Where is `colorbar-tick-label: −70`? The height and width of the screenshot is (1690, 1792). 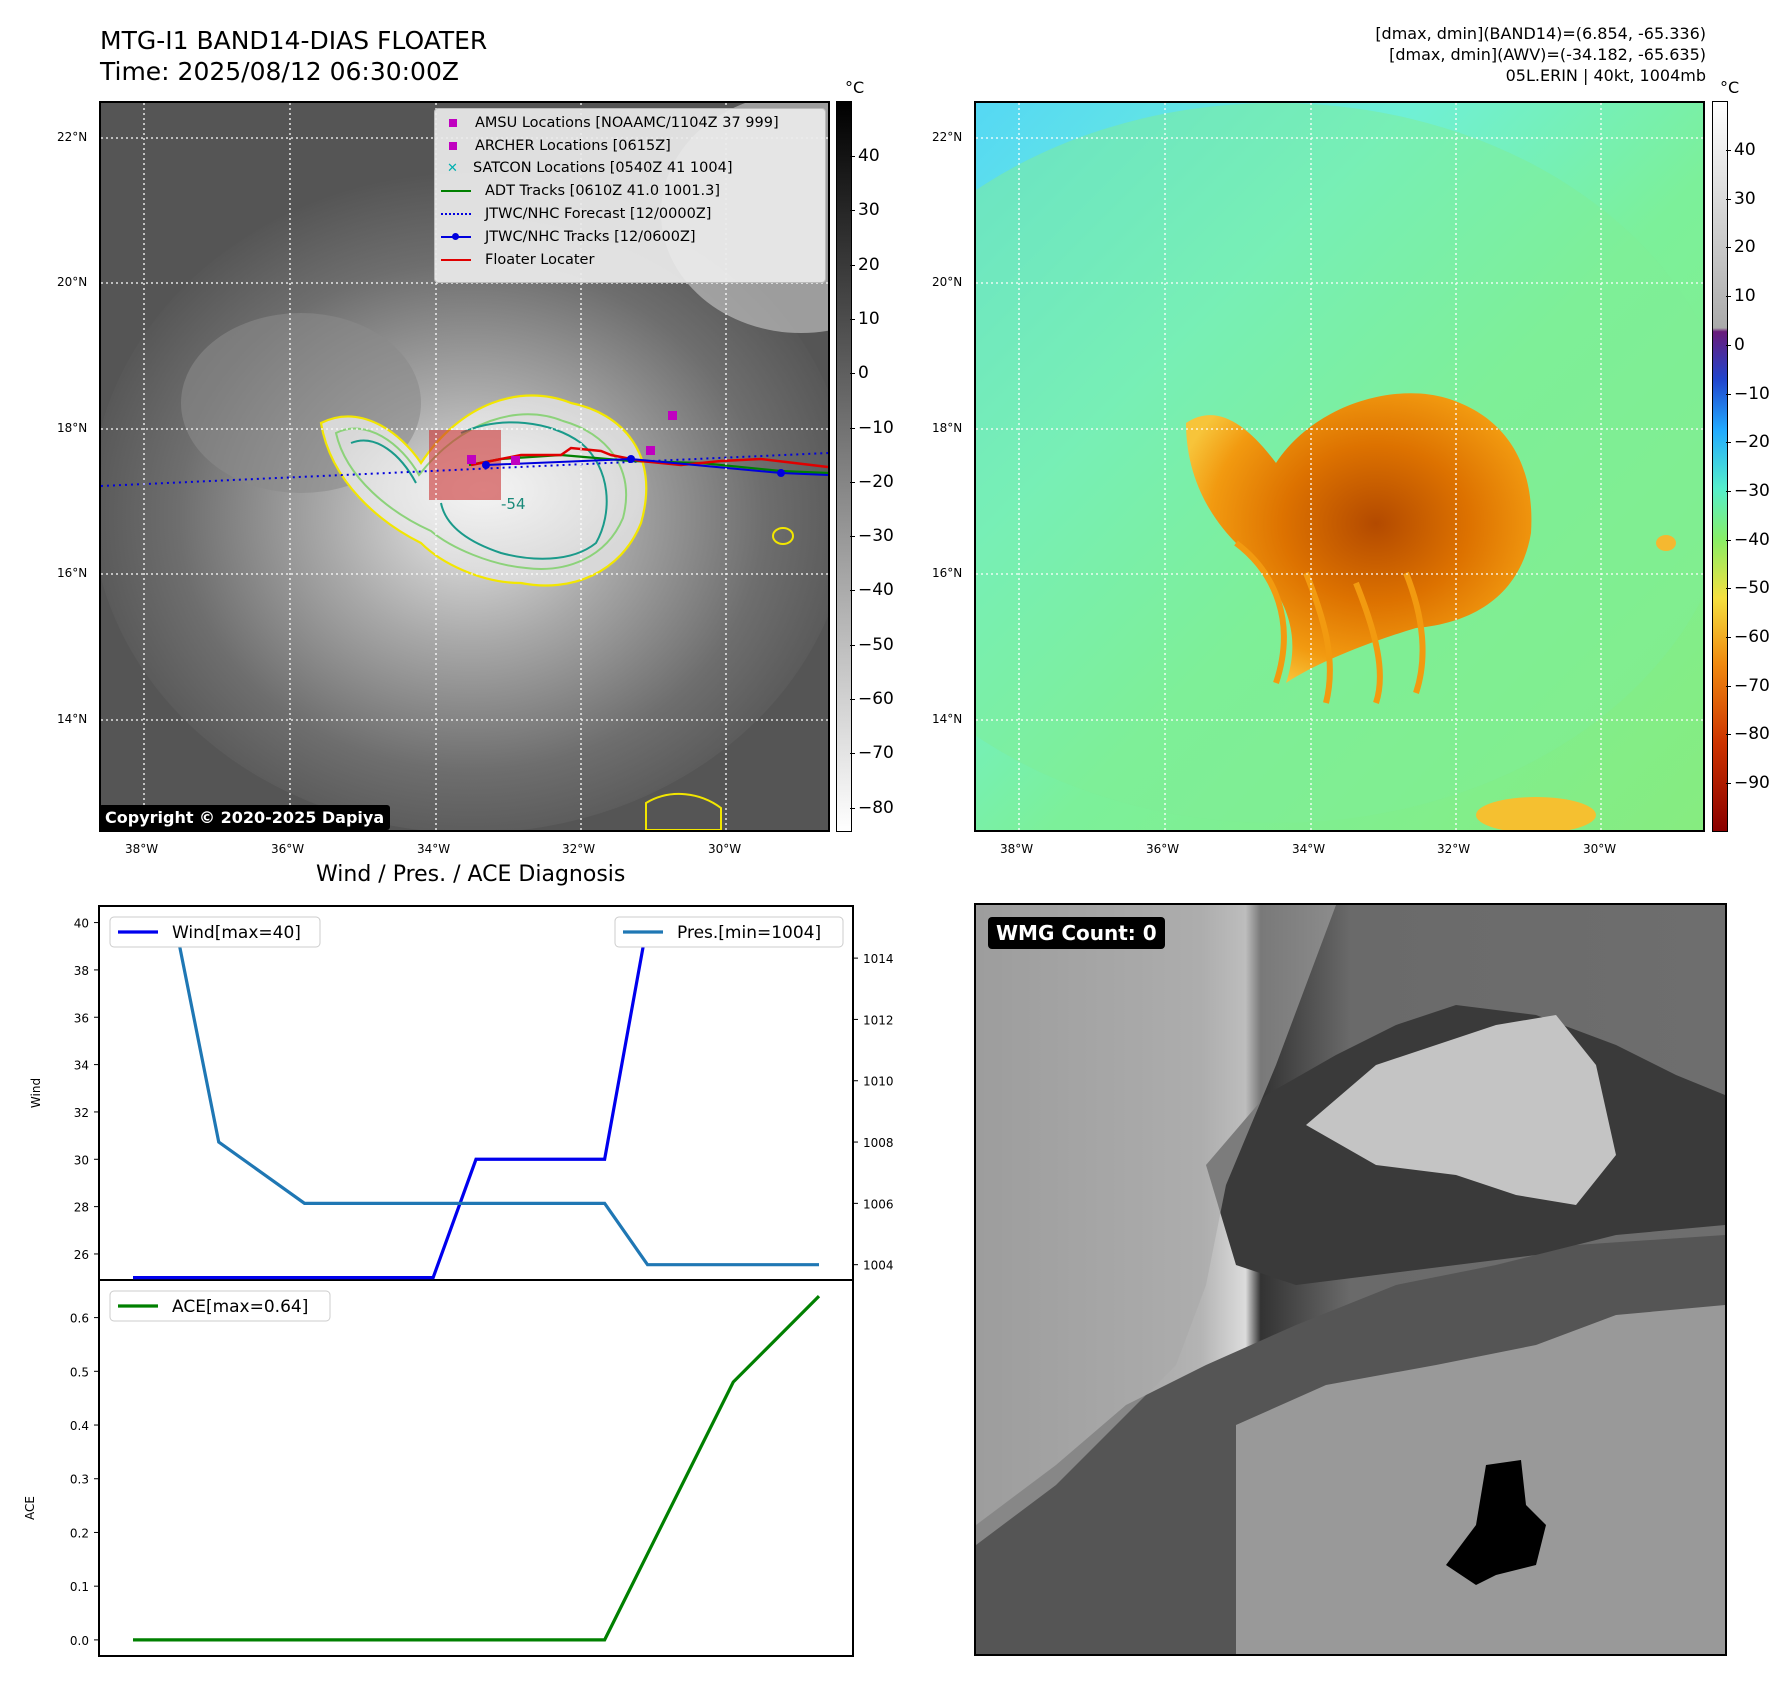 colorbar-tick-label: −70 is located at coordinates (1752, 685).